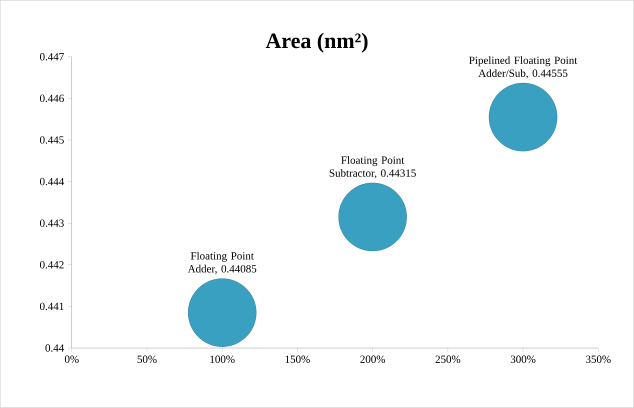 Image resolution: width=634 pixels, height=408 pixels. Describe the element at coordinates (598, 360) in the screenshot. I see `x-tick-label: 350%` at that location.